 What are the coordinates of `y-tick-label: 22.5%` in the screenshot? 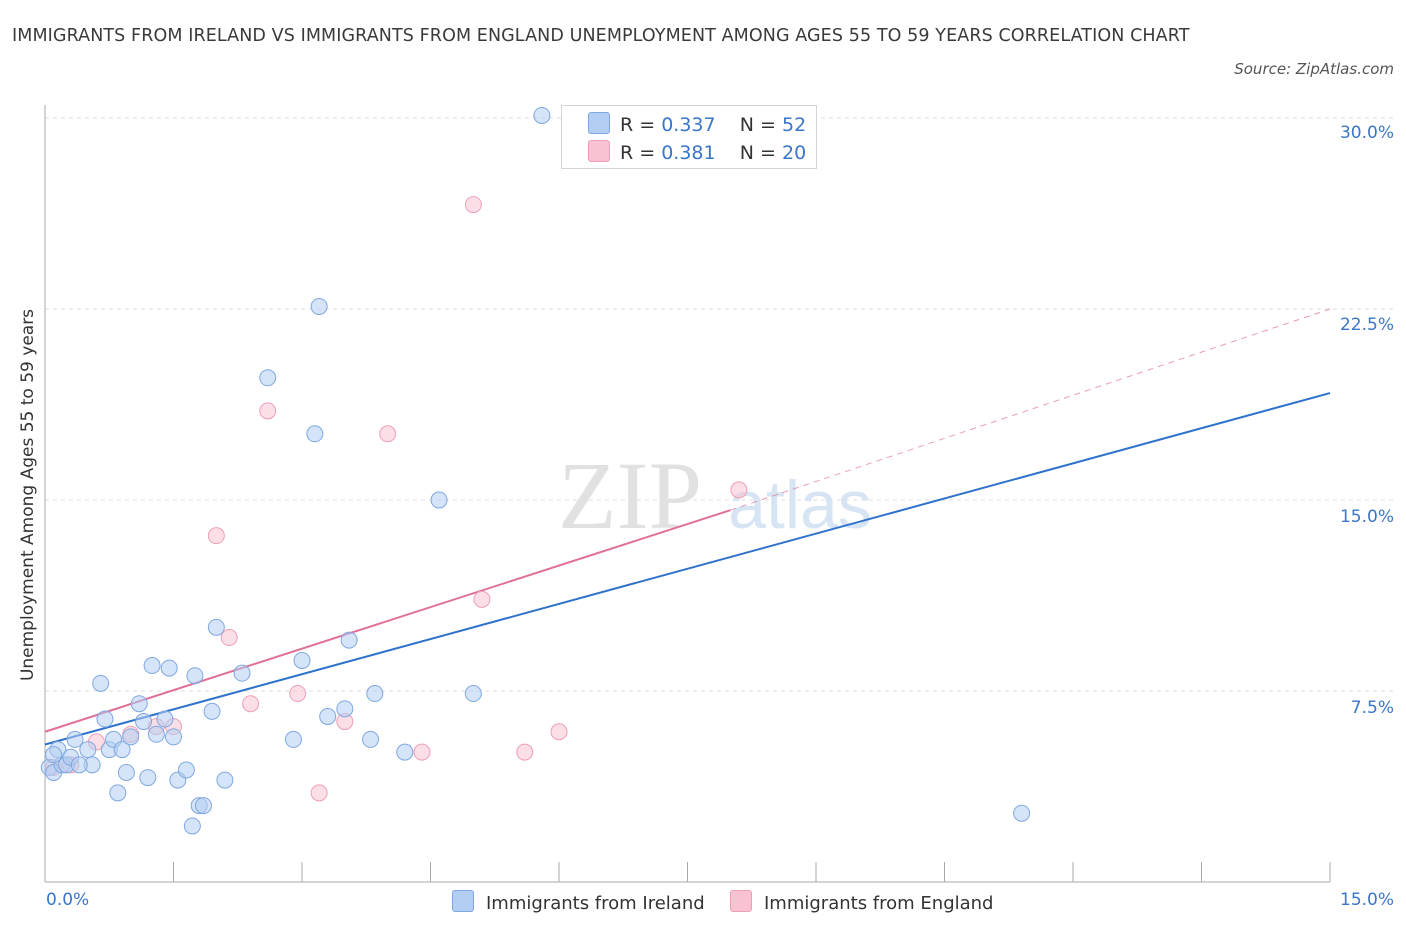 It's located at (1366, 325).